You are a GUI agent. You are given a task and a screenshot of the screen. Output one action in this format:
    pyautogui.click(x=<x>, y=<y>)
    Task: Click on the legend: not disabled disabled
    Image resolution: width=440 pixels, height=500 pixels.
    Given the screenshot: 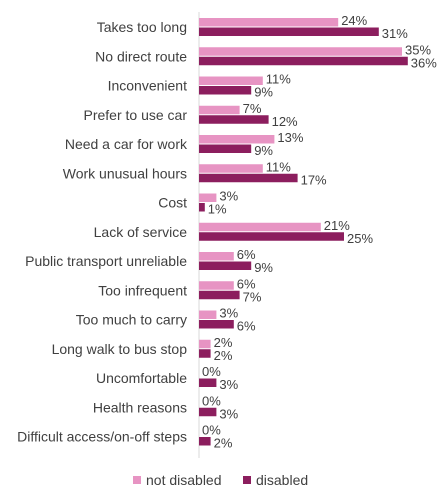 What is the action you would take?
    pyautogui.click(x=220, y=480)
    